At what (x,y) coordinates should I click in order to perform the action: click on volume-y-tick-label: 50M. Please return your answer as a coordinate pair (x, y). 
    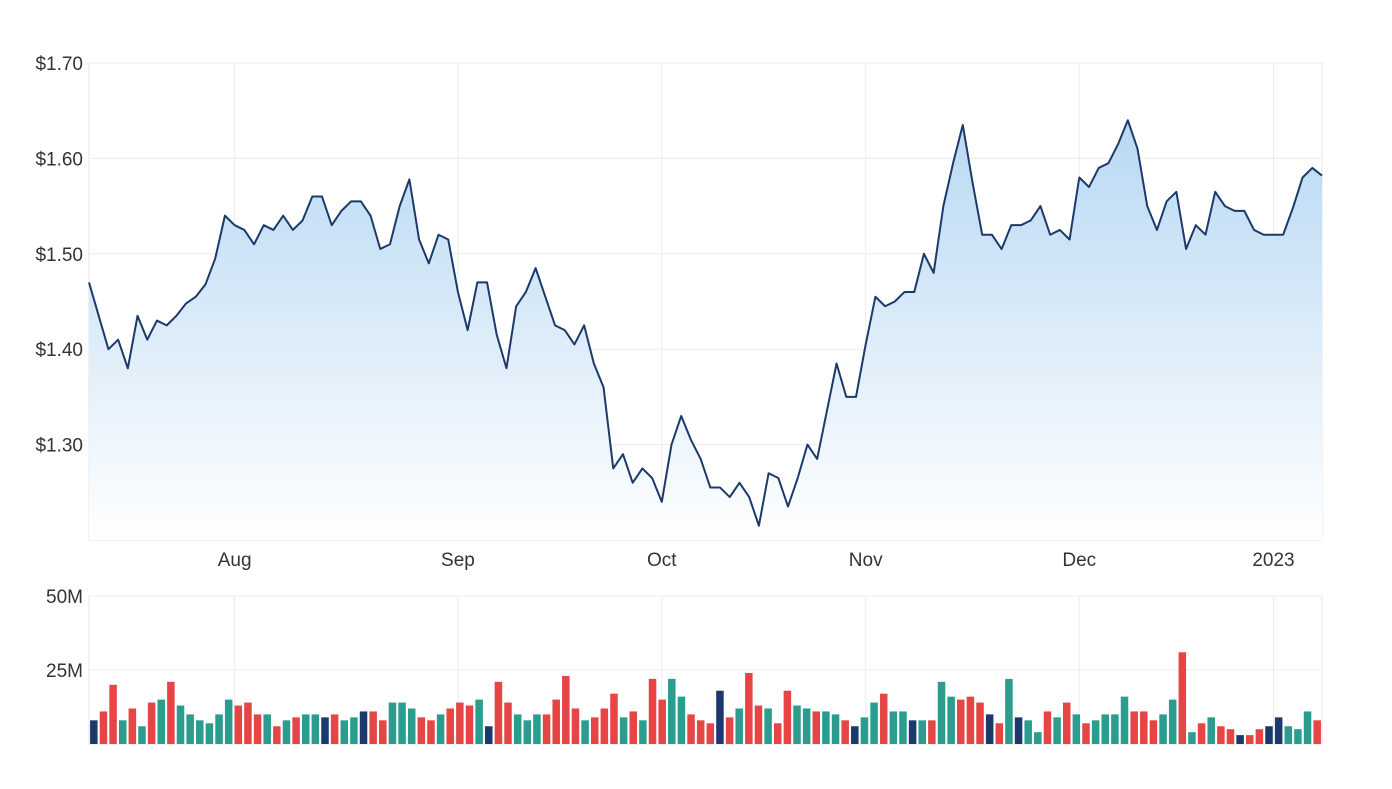
    Looking at the image, I should click on (64, 597).